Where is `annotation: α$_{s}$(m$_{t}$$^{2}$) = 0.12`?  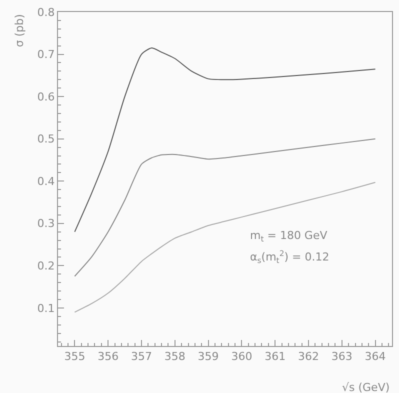 annotation: α$_{s}$(m$_{t}$$^{2}$) = 0.12 is located at coordinates (290, 257).